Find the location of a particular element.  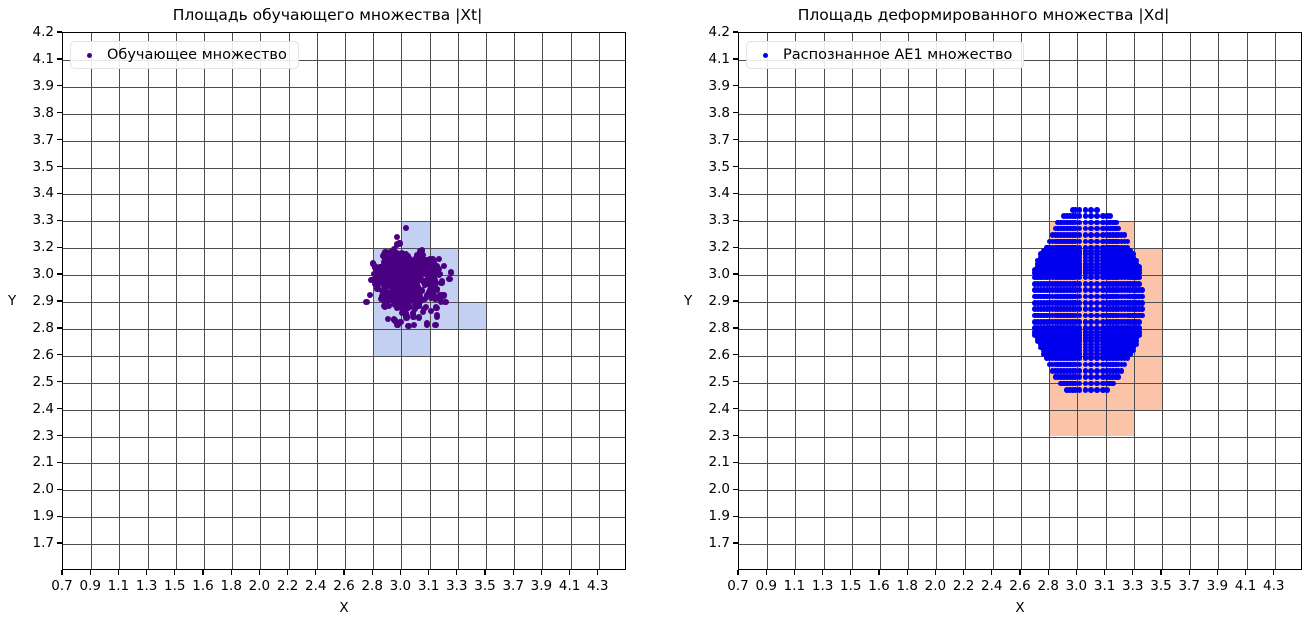

legend-training-set: Обучающее множество is located at coordinates (184, 55).